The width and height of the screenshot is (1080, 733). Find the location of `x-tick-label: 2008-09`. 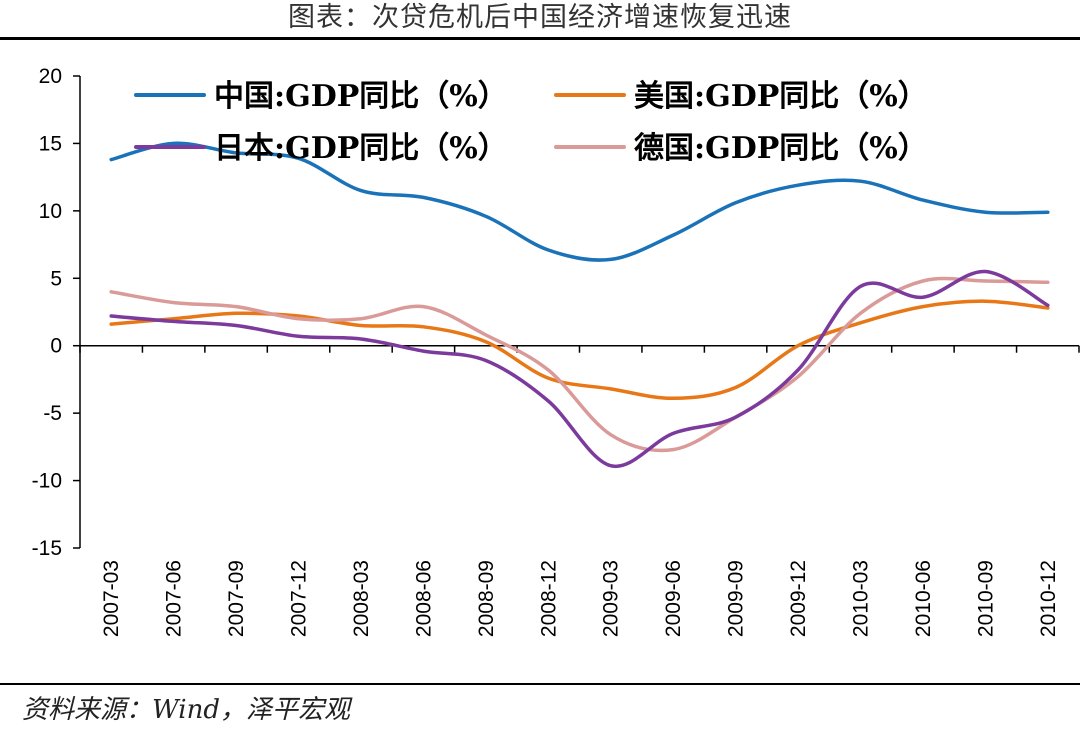

x-tick-label: 2008-09 is located at coordinates (486, 598).